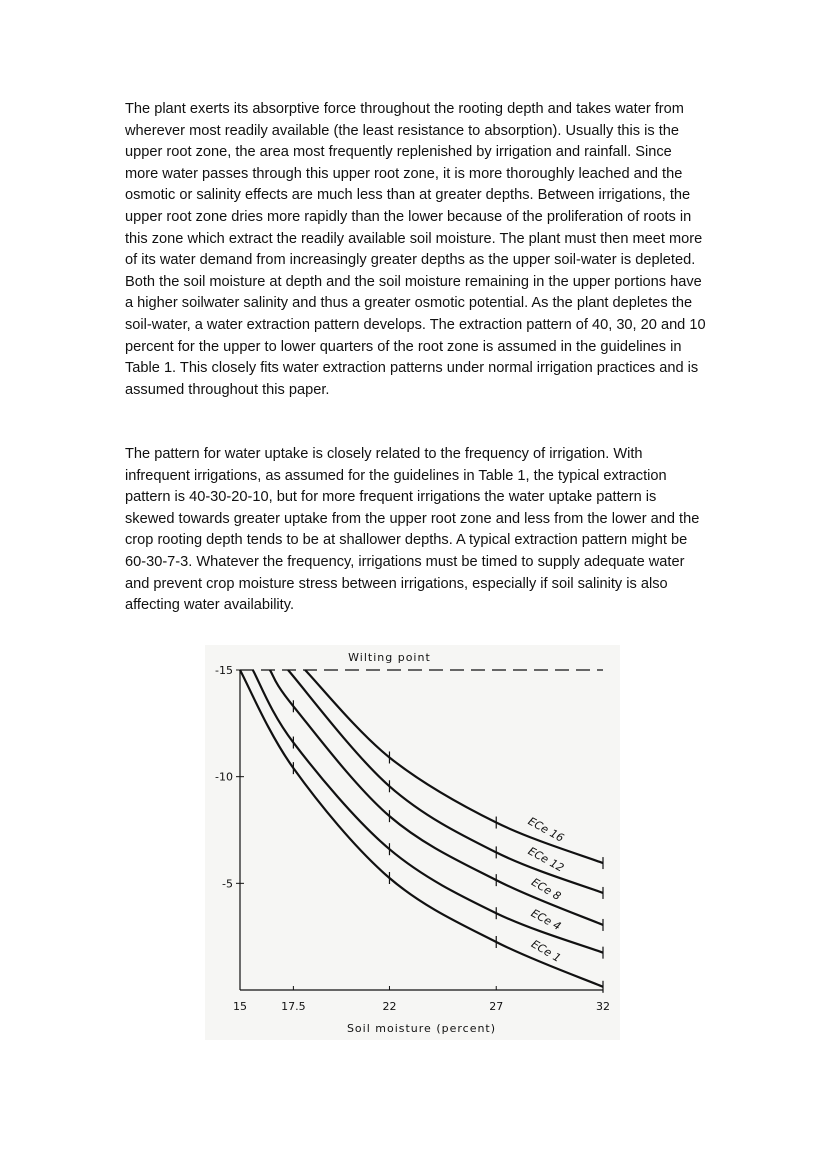  I want to click on x-axis-label: Soil moisture (percent), so click(421, 1028).